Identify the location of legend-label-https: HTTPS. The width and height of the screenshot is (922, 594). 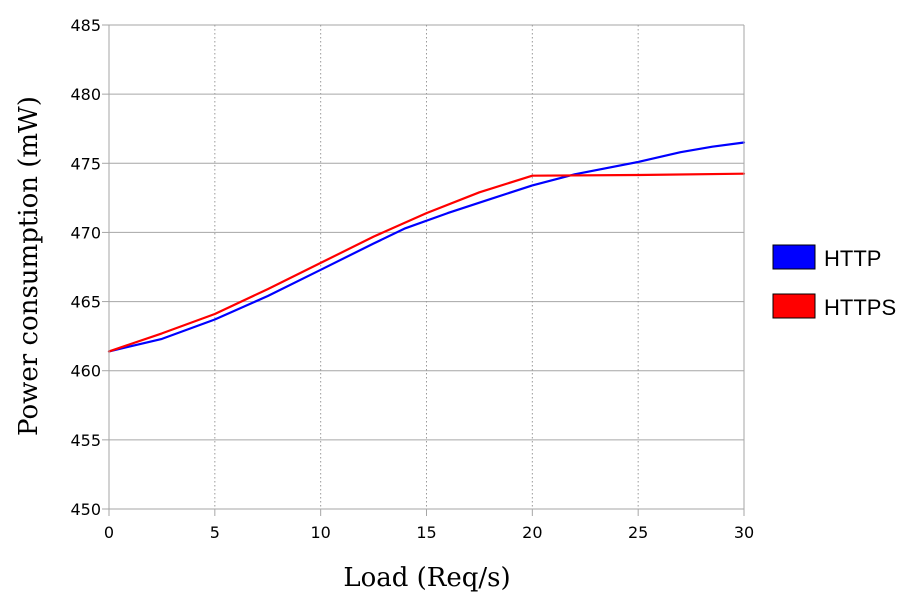
(860, 307).